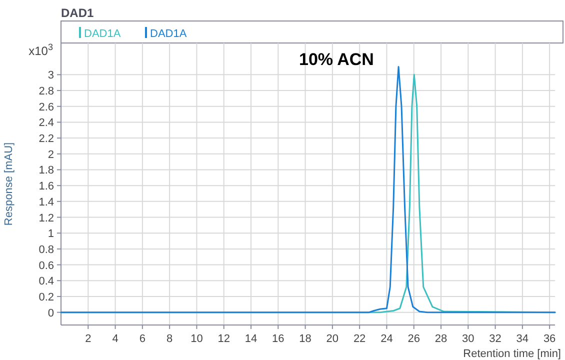 This screenshot has width=565, height=360. Describe the element at coordinates (169, 339) in the screenshot. I see `x-tick-label: 8` at that location.